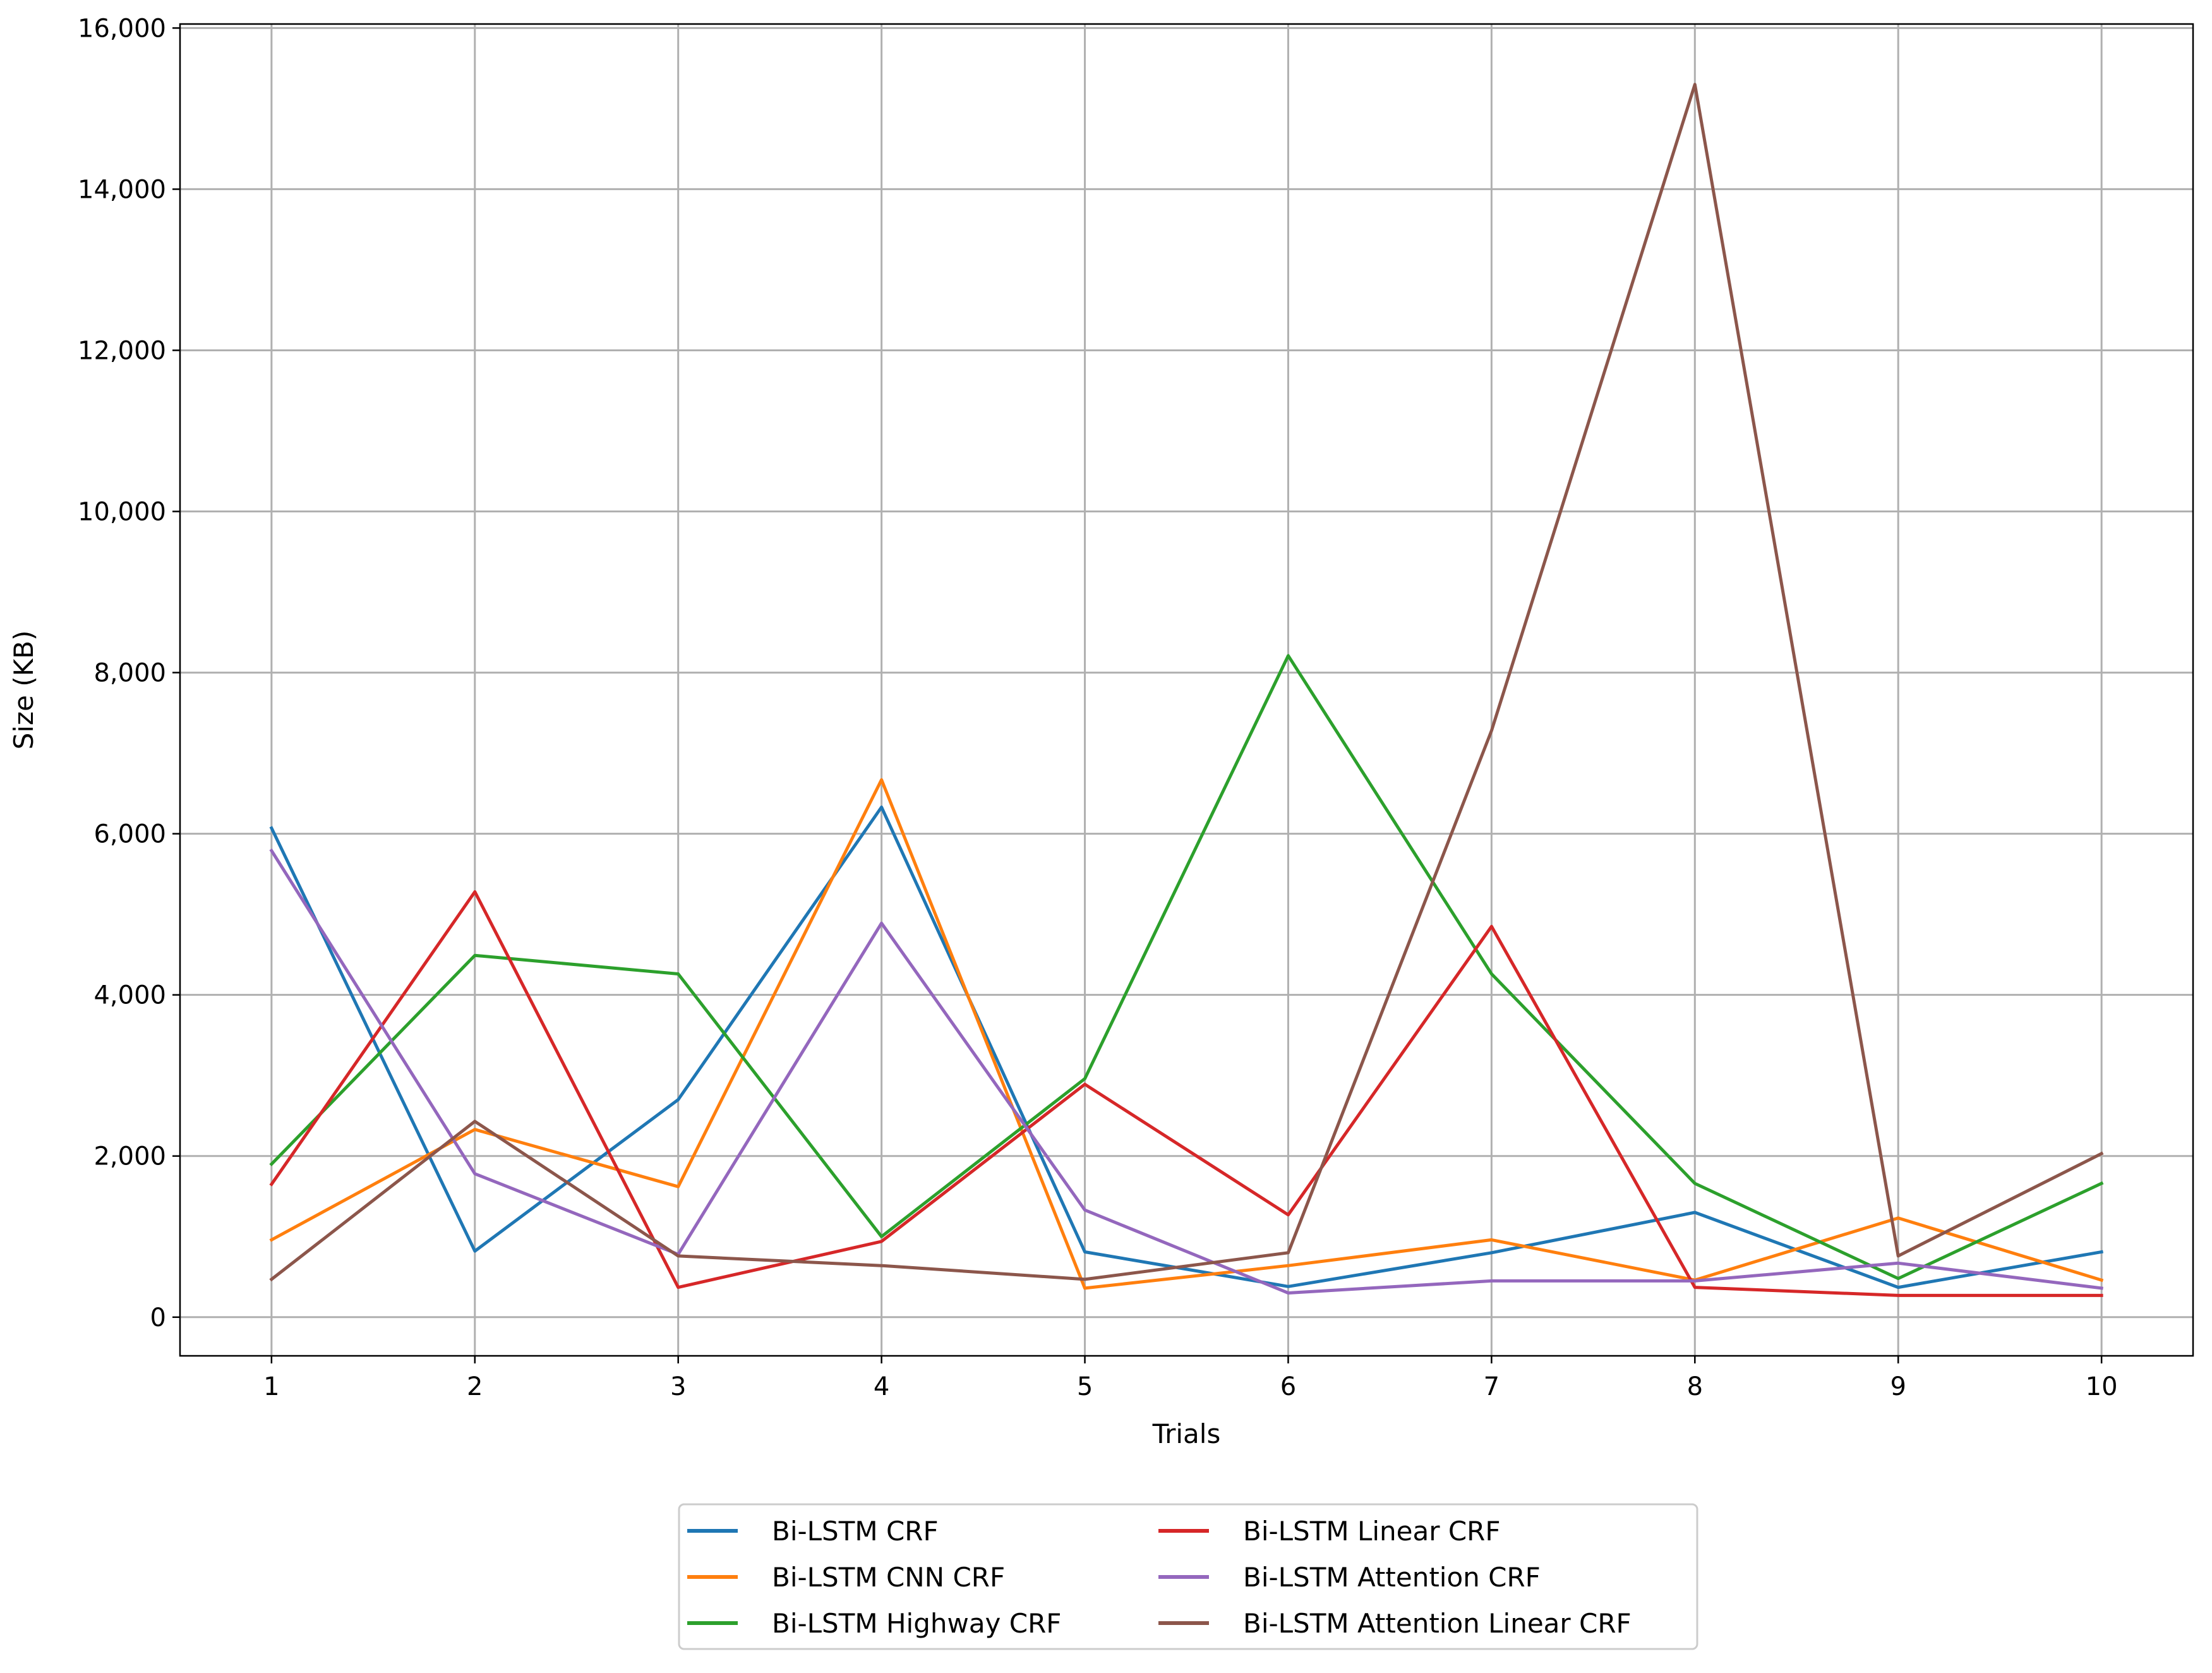 This screenshot has height=1673, width=2212. Describe the element at coordinates (158, 1317) in the screenshot. I see `y-tick-label: 0` at that location.